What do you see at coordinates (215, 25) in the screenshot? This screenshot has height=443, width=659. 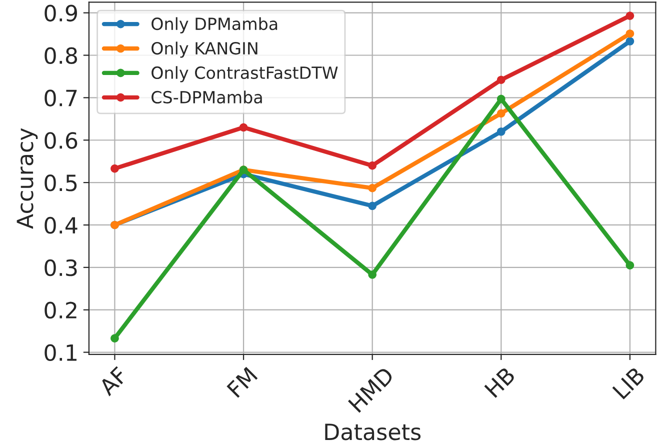 I see `legend-label: Only DPMamba` at bounding box center [215, 25].